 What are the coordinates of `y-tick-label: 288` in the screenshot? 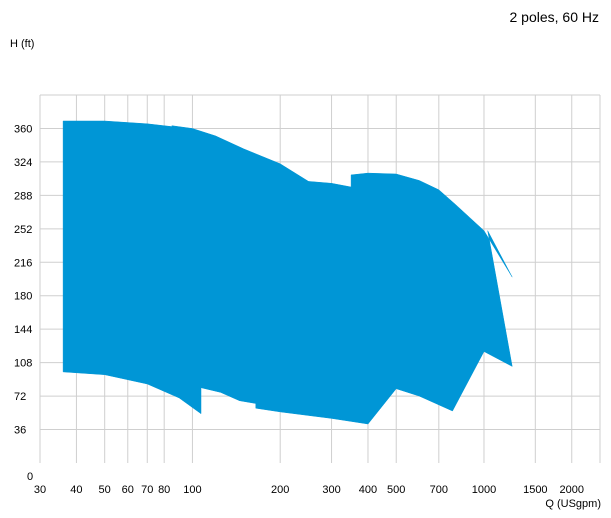 It's located at (23, 196).